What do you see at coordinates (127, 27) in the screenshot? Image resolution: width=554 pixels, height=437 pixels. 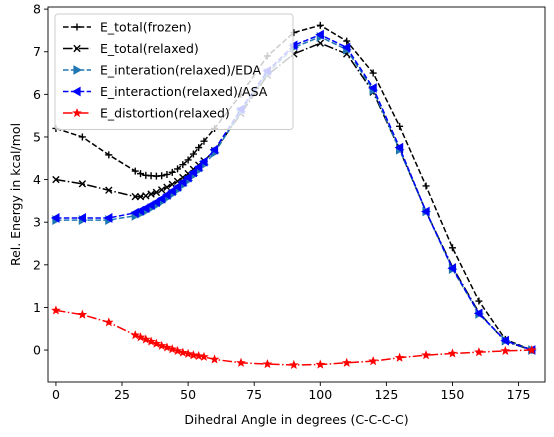 I see `legend-item: E_total(frozen)` at bounding box center [127, 27].